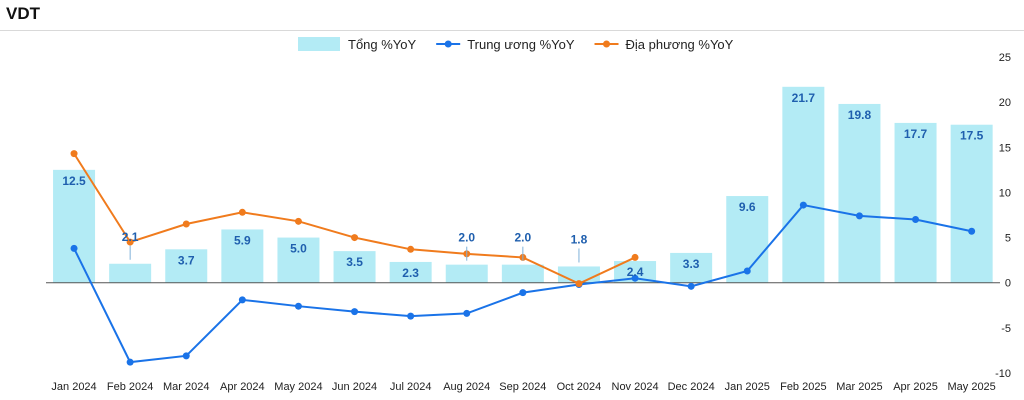 The height and width of the screenshot is (400, 1024). What do you see at coordinates (803, 387) in the screenshot?
I see `x-tick-label-13: Feb 2025` at bounding box center [803, 387].